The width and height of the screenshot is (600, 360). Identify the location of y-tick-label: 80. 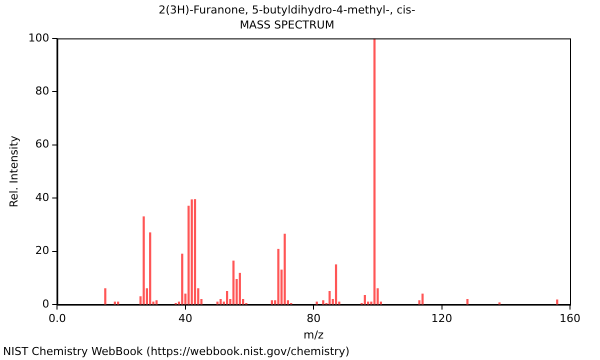
(42, 91).